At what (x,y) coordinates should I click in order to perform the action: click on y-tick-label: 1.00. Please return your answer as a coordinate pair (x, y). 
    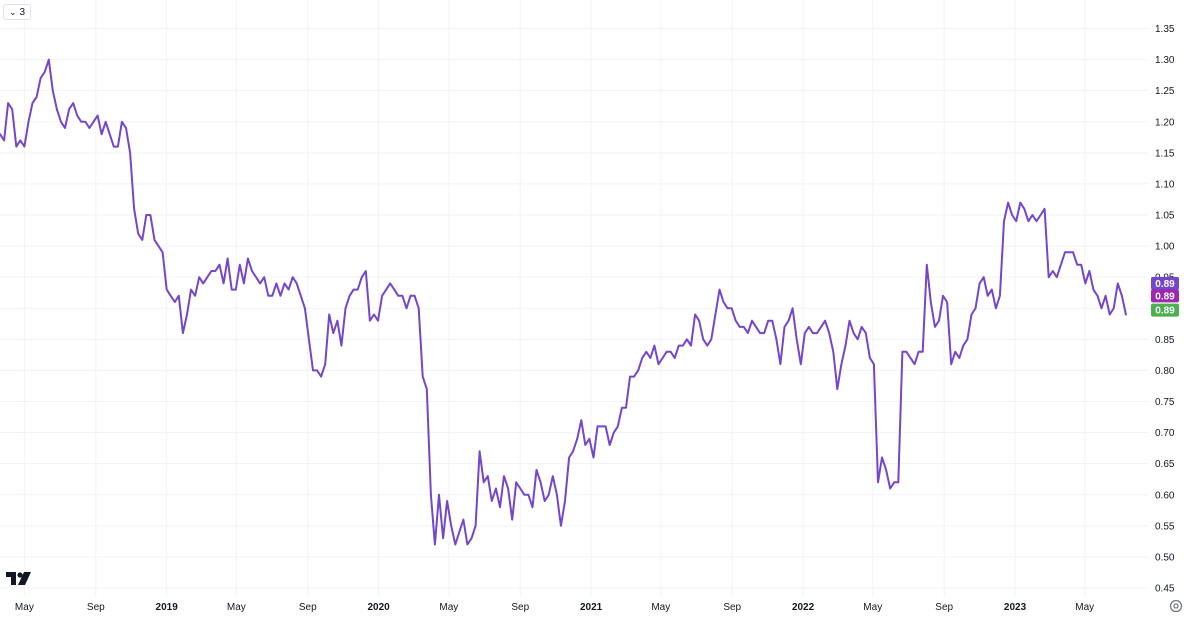
    Looking at the image, I should click on (1165, 247).